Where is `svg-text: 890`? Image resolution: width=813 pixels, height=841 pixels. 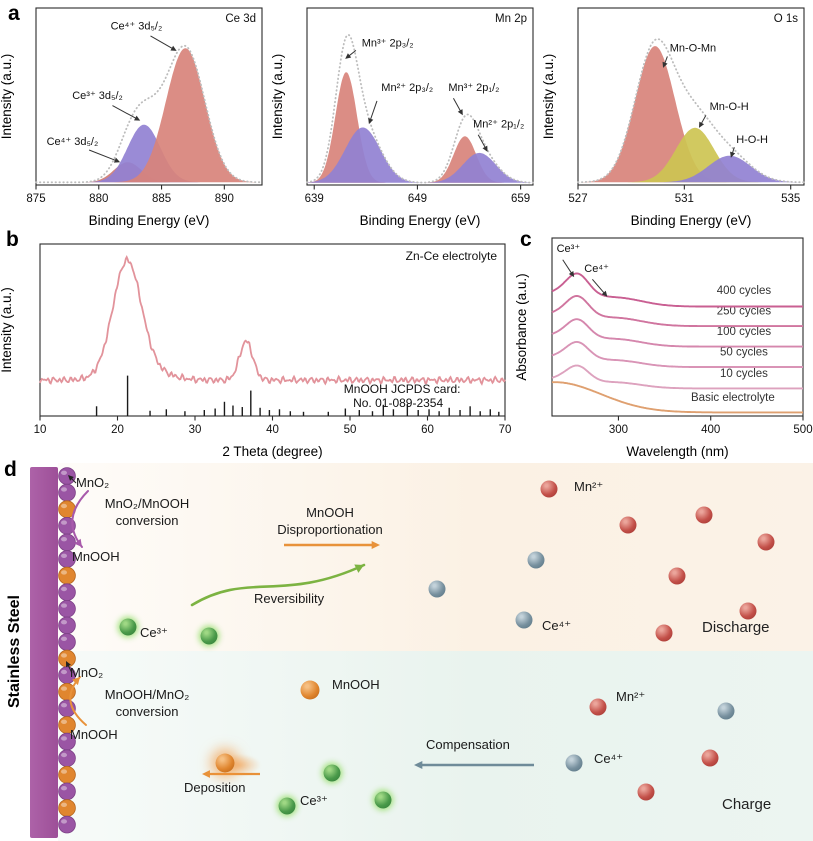 svg-text: 890 is located at coordinates (224, 199).